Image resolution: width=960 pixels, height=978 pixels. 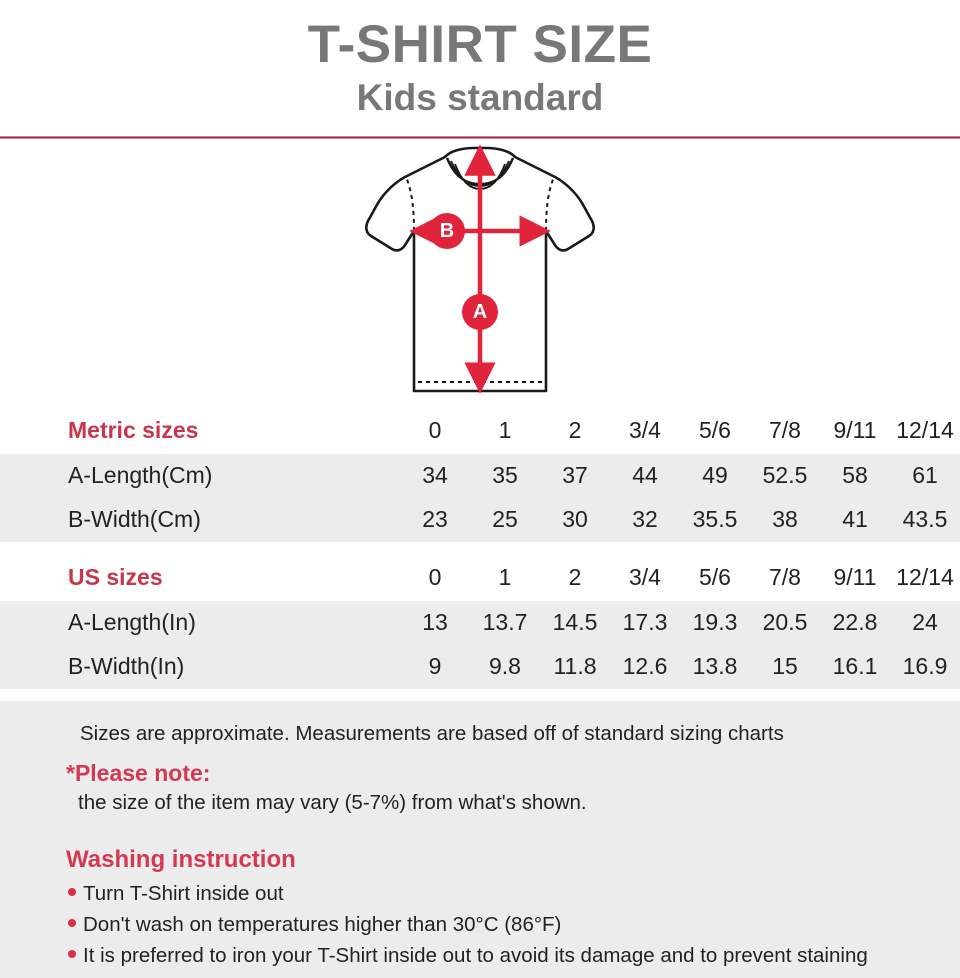 What do you see at coordinates (645, 475) in the screenshot?
I see `value-cell: 44` at bounding box center [645, 475].